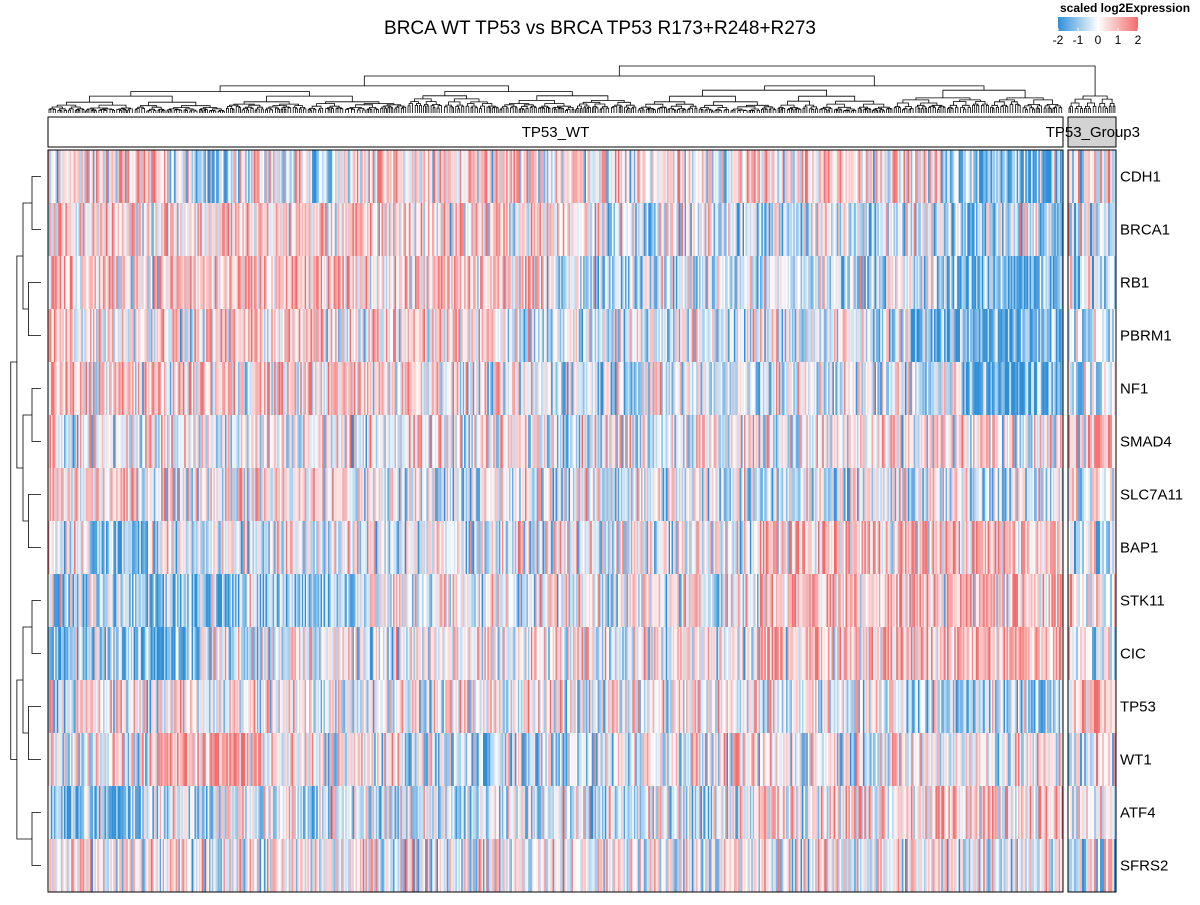  What do you see at coordinates (582, 89) in the screenshot?
I see `column-dendrogram` at bounding box center [582, 89].